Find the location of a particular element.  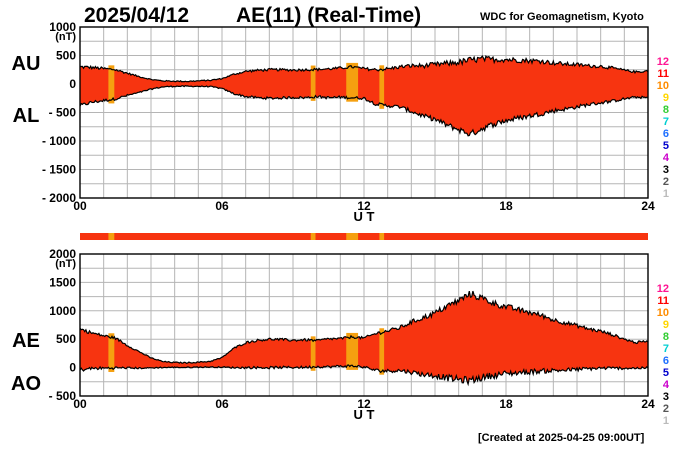

area-fill-au-al is located at coordinates (364, 96).